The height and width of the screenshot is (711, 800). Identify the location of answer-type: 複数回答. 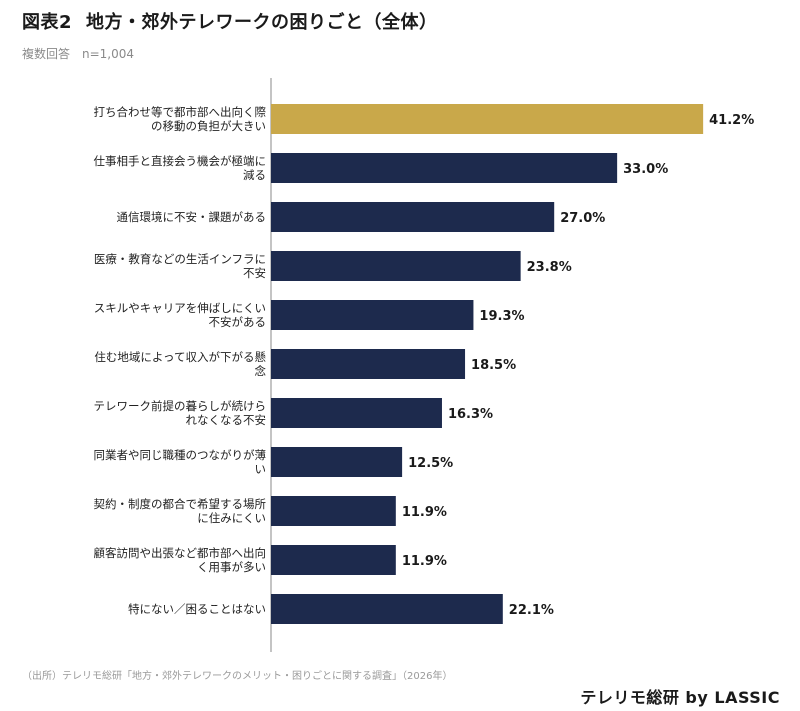
(46, 54).